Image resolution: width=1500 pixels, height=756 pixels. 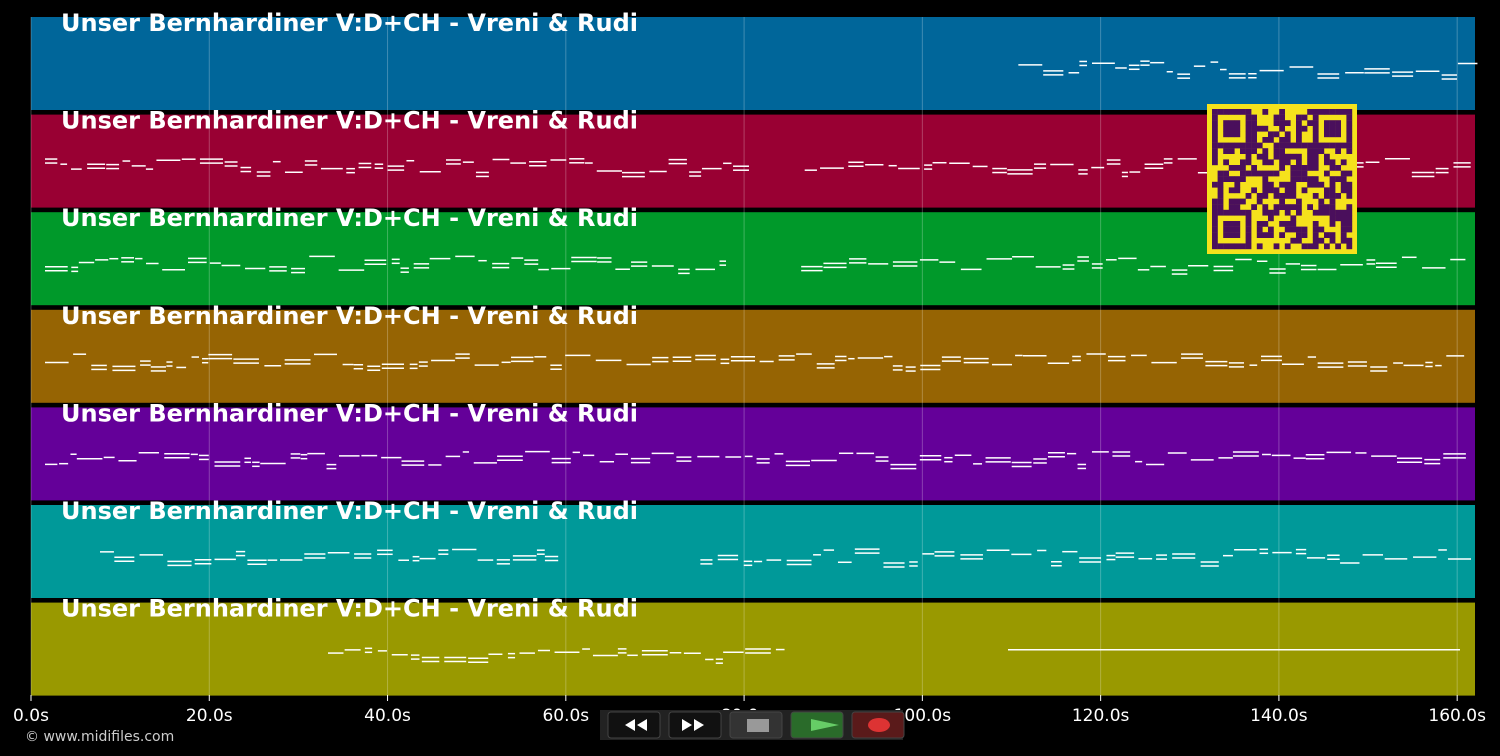 I want to click on x-tick-label: 120.0s, so click(x=1101, y=716).